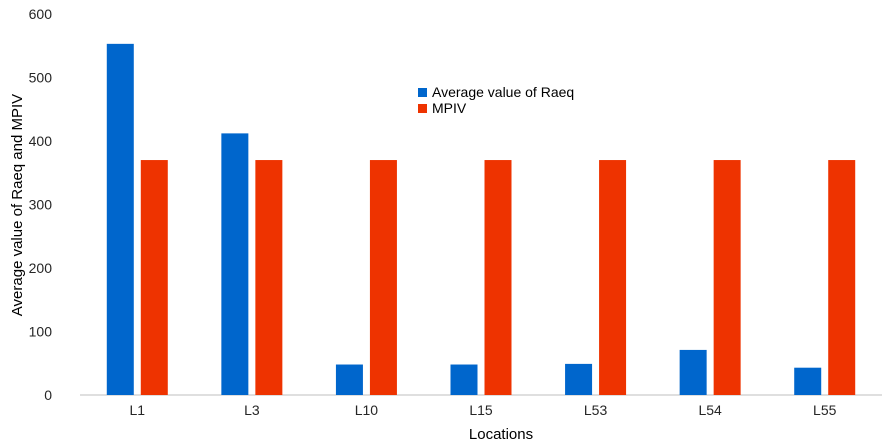  I want to click on y-tick-label: 200, so click(41, 268).